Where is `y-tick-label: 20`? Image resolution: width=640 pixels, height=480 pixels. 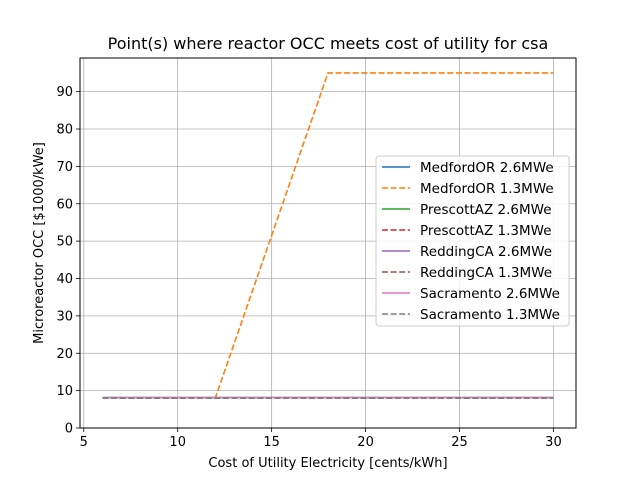
y-tick-label: 20 is located at coordinates (64, 354).